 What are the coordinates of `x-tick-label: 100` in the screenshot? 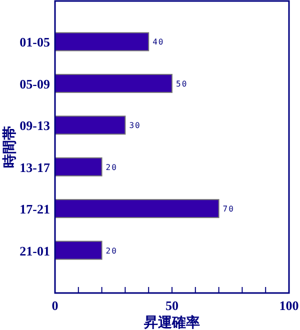 It's located at (289, 305).